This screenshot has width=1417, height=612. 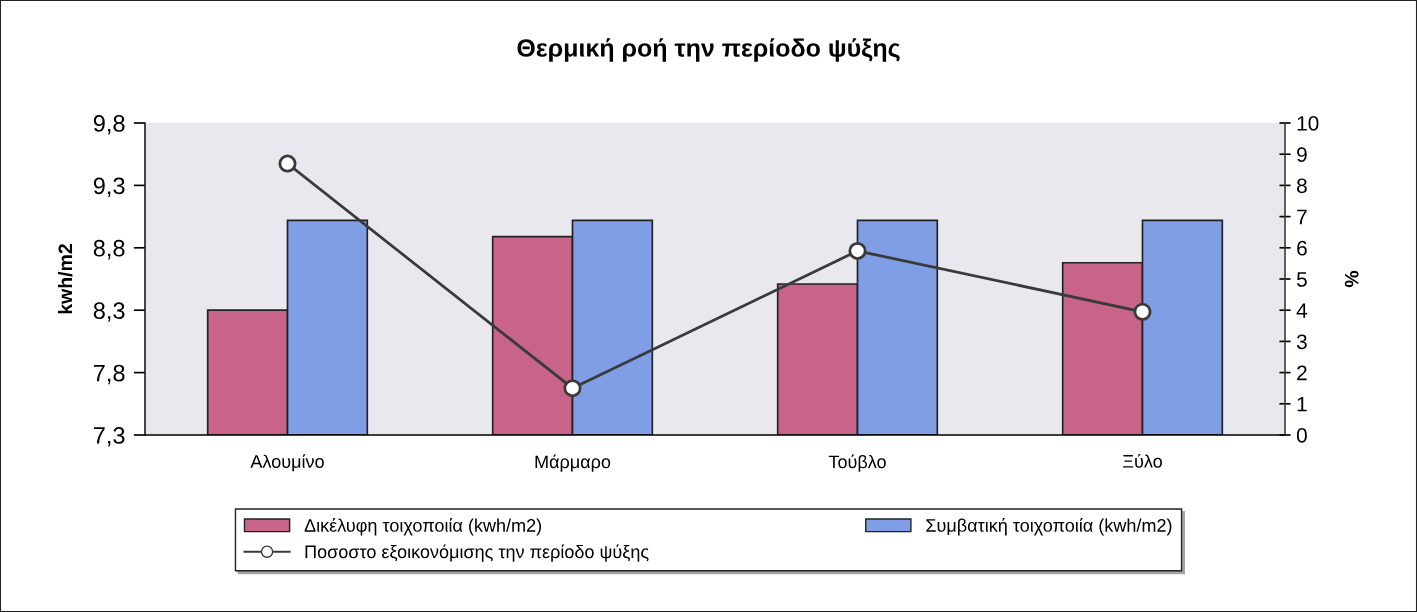 What do you see at coordinates (109, 187) in the screenshot?
I see `y-tick-label: 9,3` at bounding box center [109, 187].